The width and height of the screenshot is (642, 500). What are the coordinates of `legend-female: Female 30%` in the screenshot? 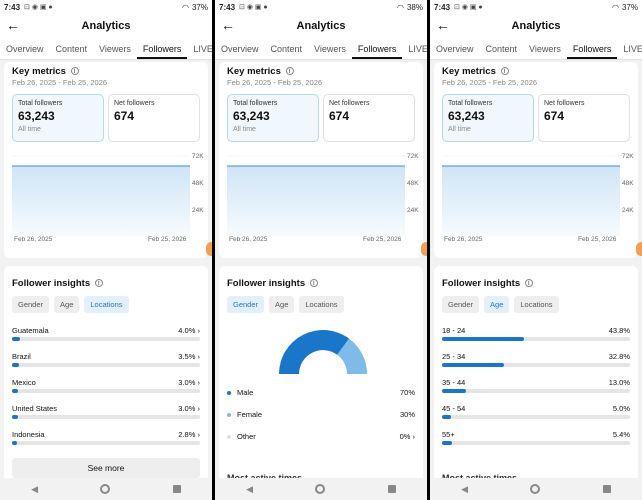 It's located at (321, 417).